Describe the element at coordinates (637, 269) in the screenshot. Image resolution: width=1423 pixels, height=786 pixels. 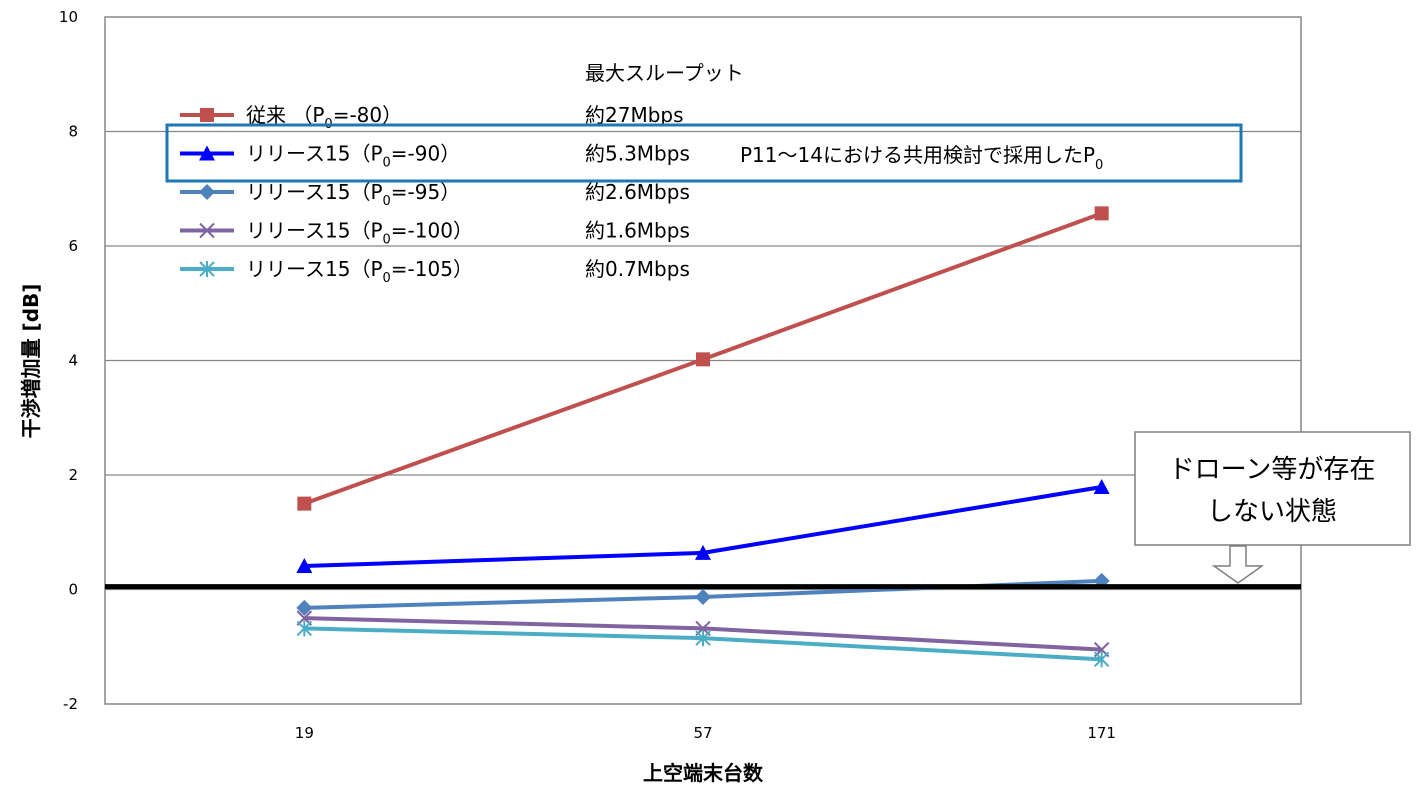
I see `legend-throughput: 約0.7Mbps` at that location.